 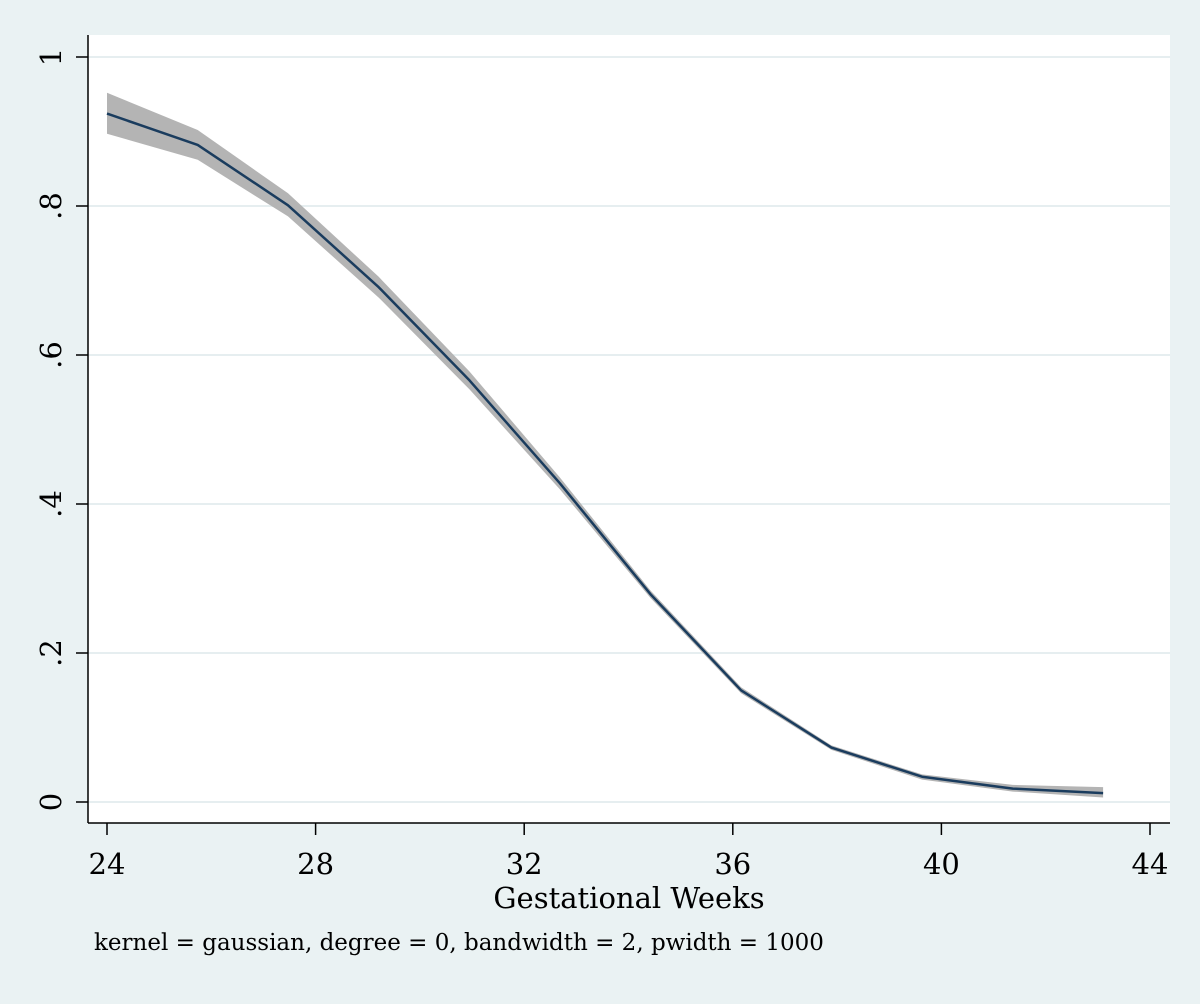 What do you see at coordinates (315, 864) in the screenshot?
I see `x-tick-label-1: 28` at bounding box center [315, 864].